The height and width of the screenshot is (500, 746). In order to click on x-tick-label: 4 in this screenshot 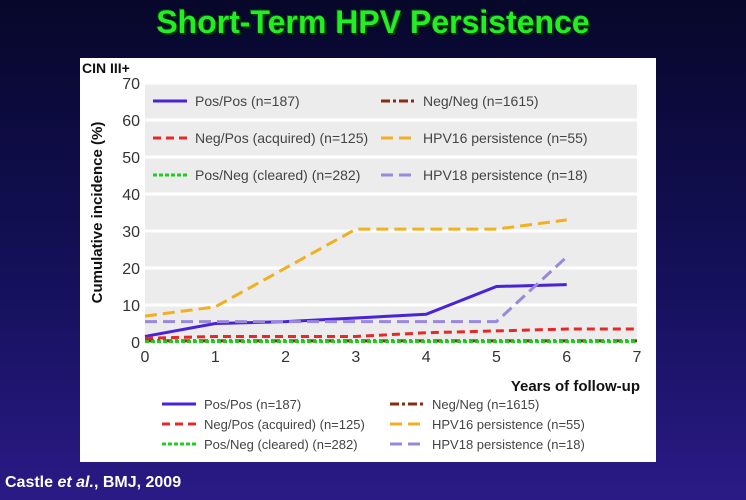, I will do `click(426, 357)`.